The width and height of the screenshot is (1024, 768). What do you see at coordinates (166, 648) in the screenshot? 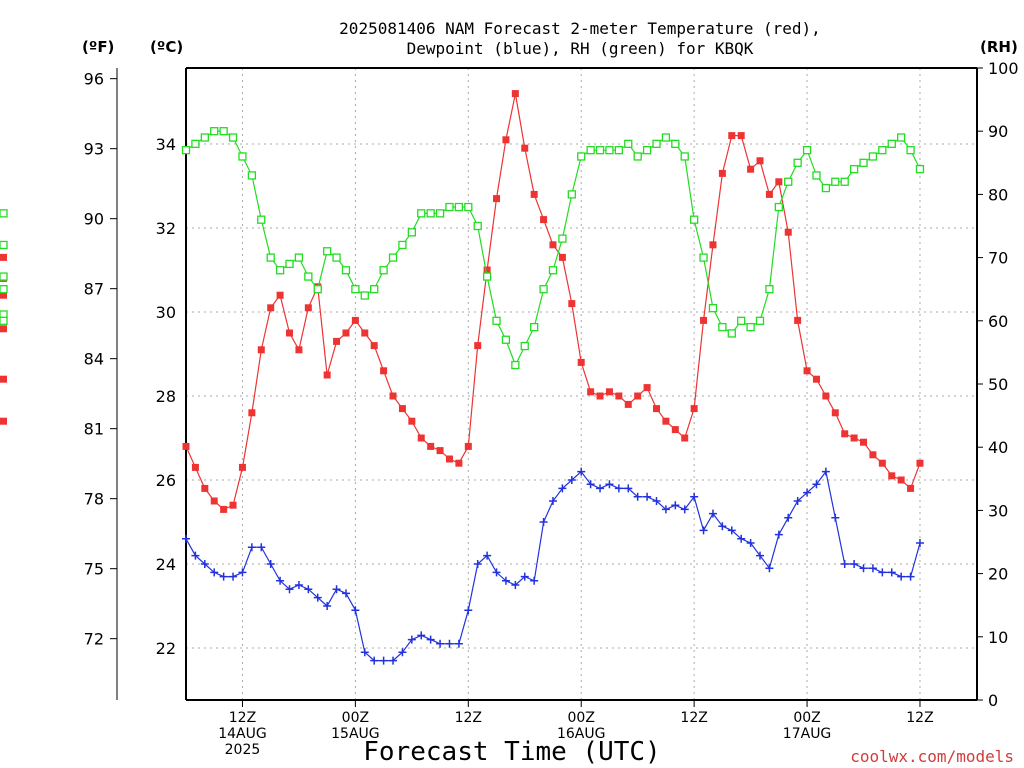
I see `celsius-tick-label: 22` at bounding box center [166, 648].